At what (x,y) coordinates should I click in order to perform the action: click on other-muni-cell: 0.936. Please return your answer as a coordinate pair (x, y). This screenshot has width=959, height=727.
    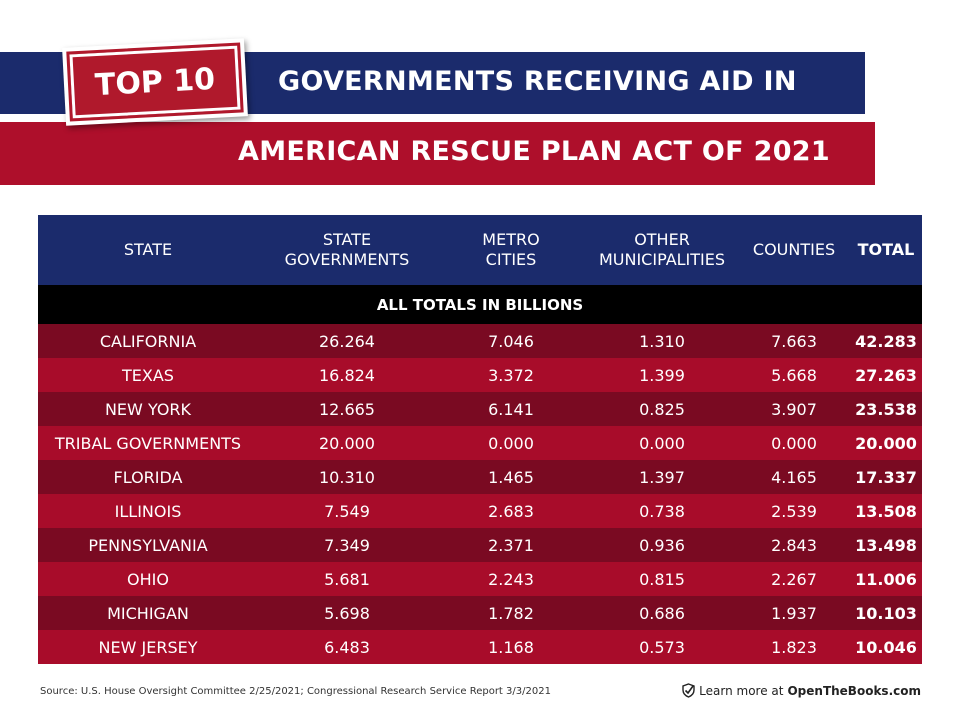
    Looking at the image, I should click on (662, 545).